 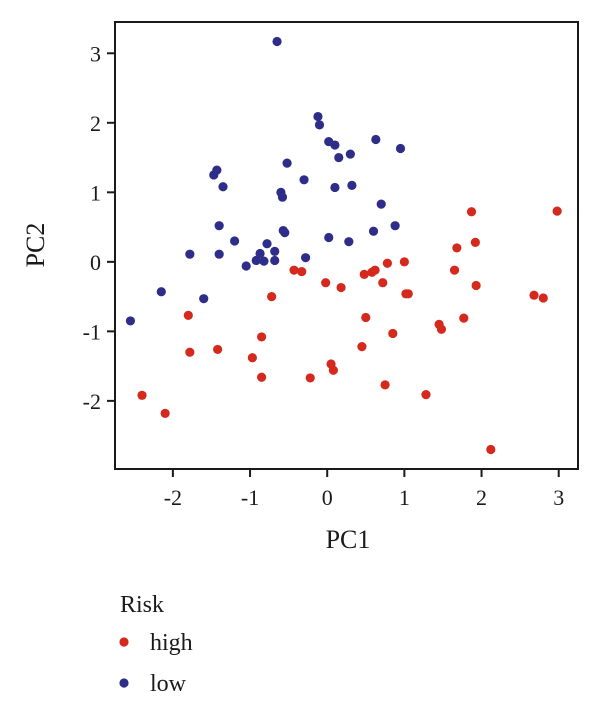 What do you see at coordinates (348, 539) in the screenshot?
I see `x-axis-title: PC1` at bounding box center [348, 539].